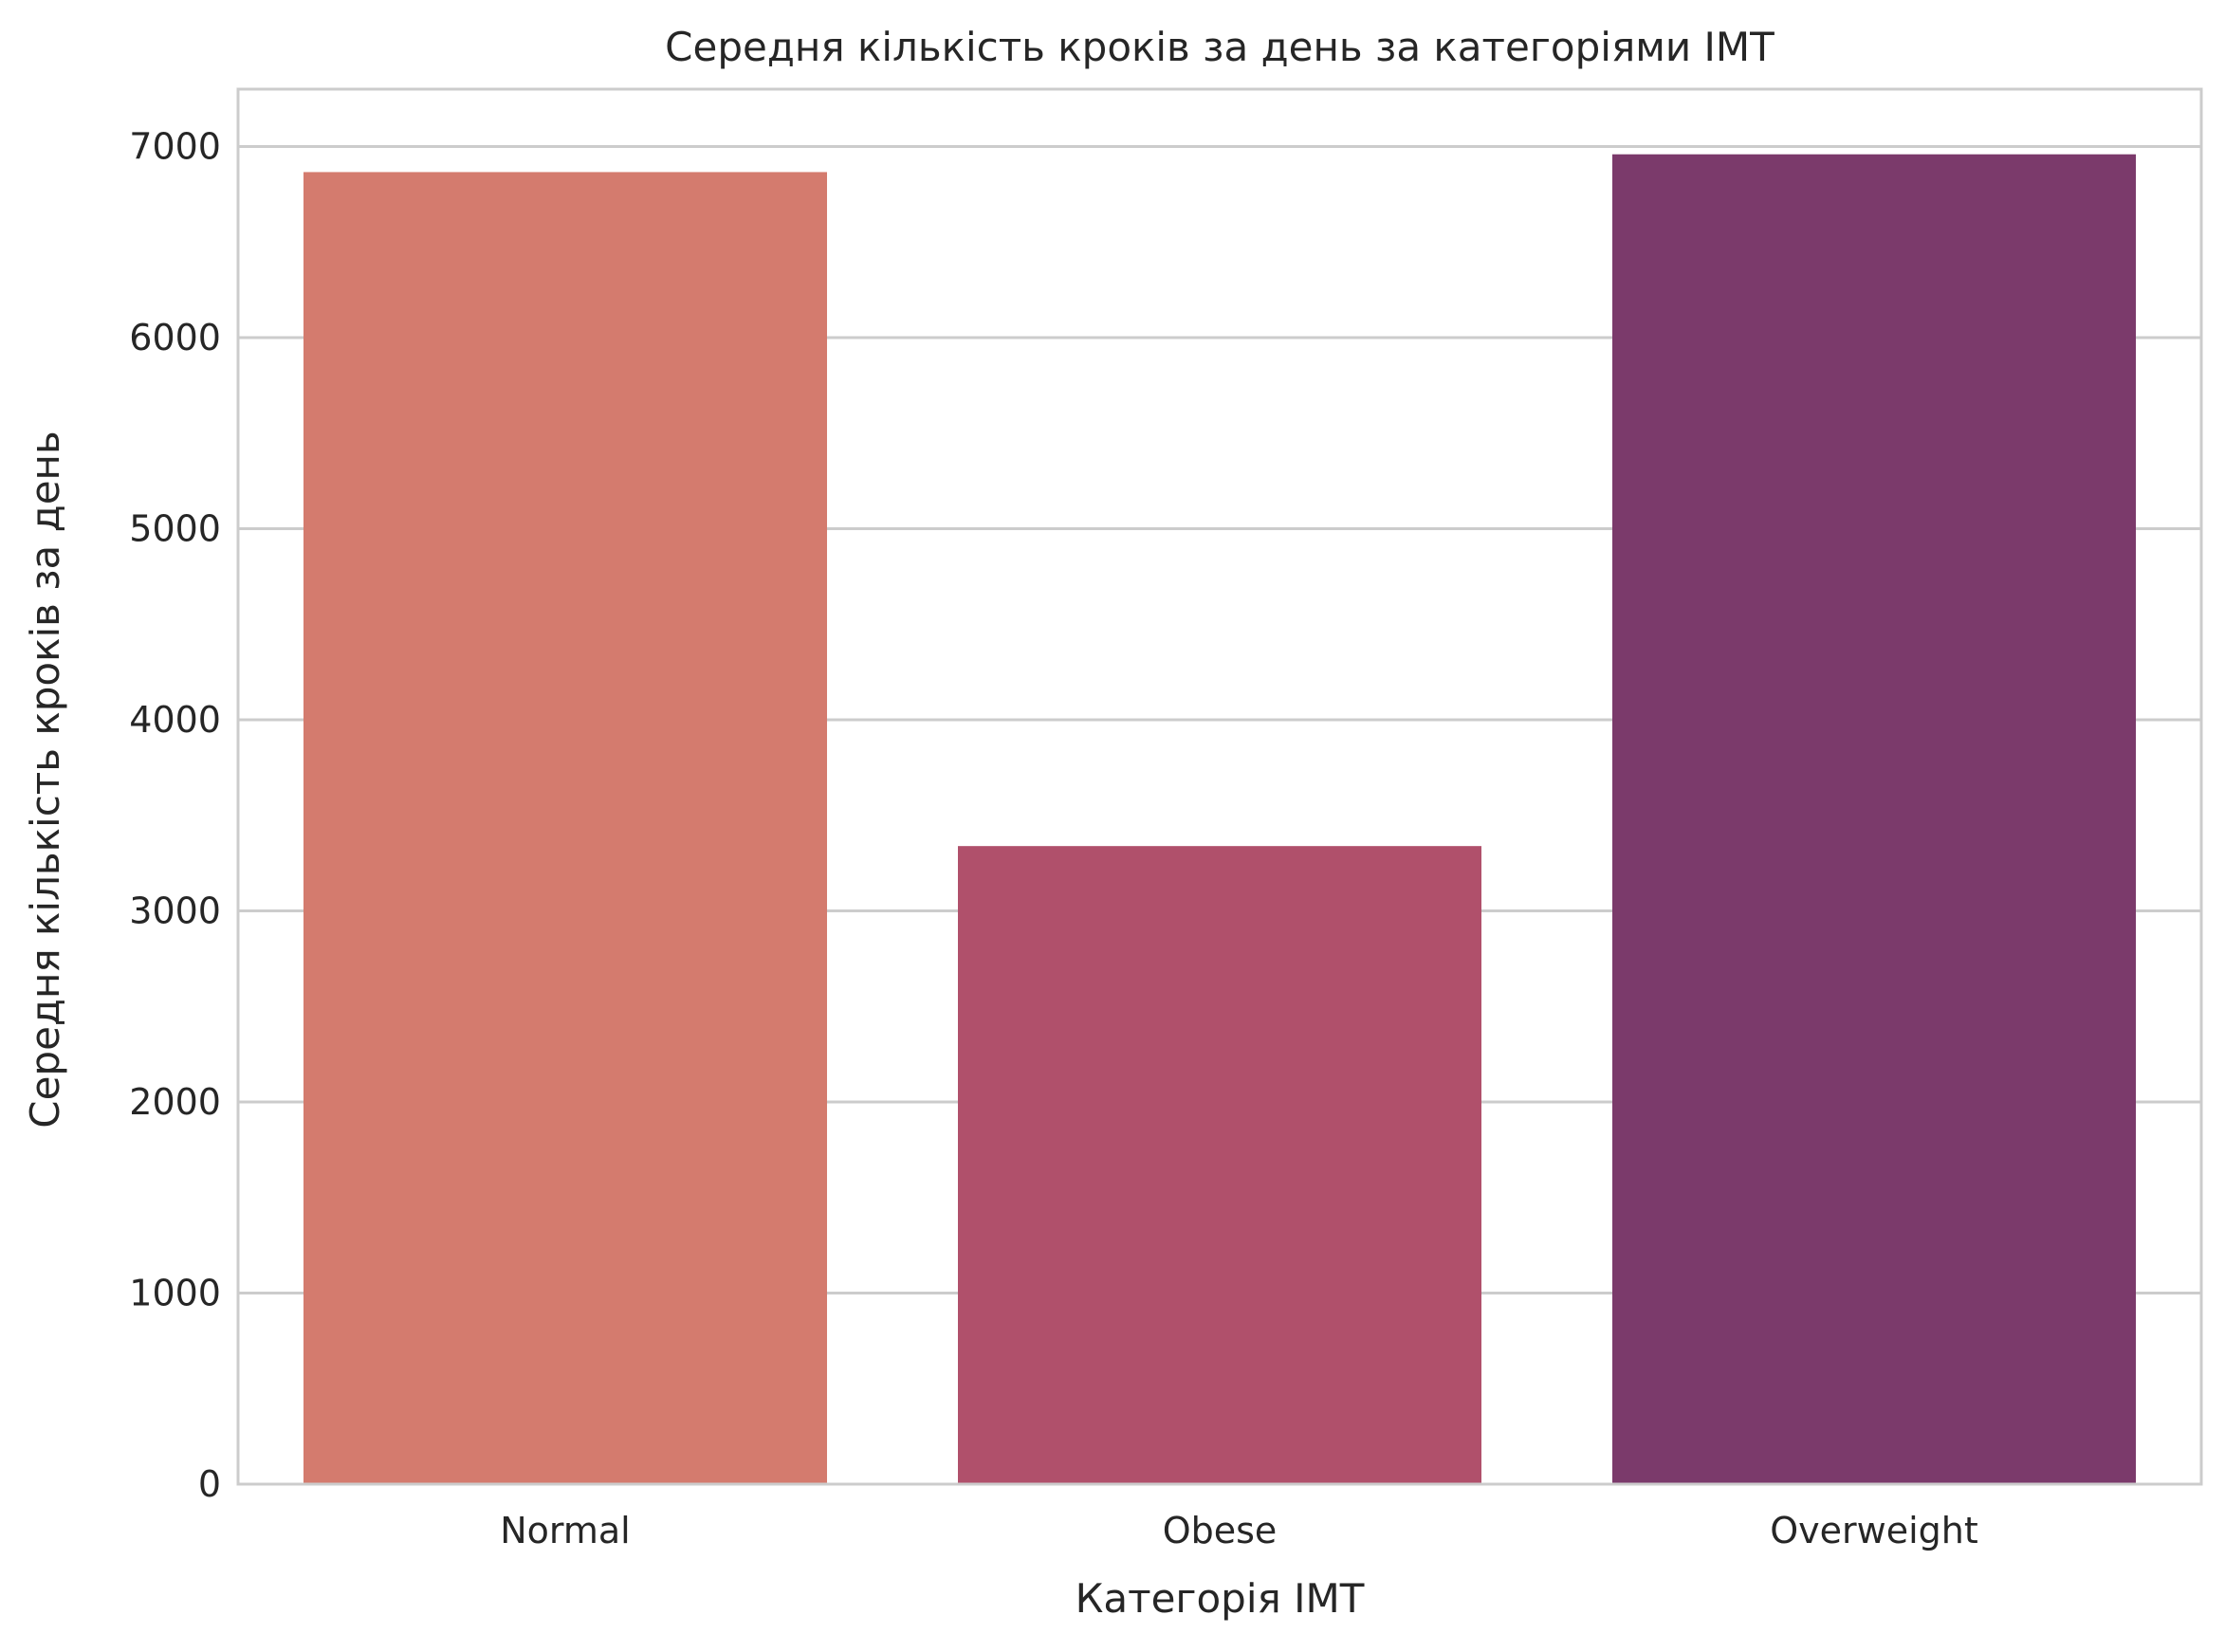 The image size is (2225, 1652). Describe the element at coordinates (1219, 1165) in the screenshot. I see `bar-obese` at that location.